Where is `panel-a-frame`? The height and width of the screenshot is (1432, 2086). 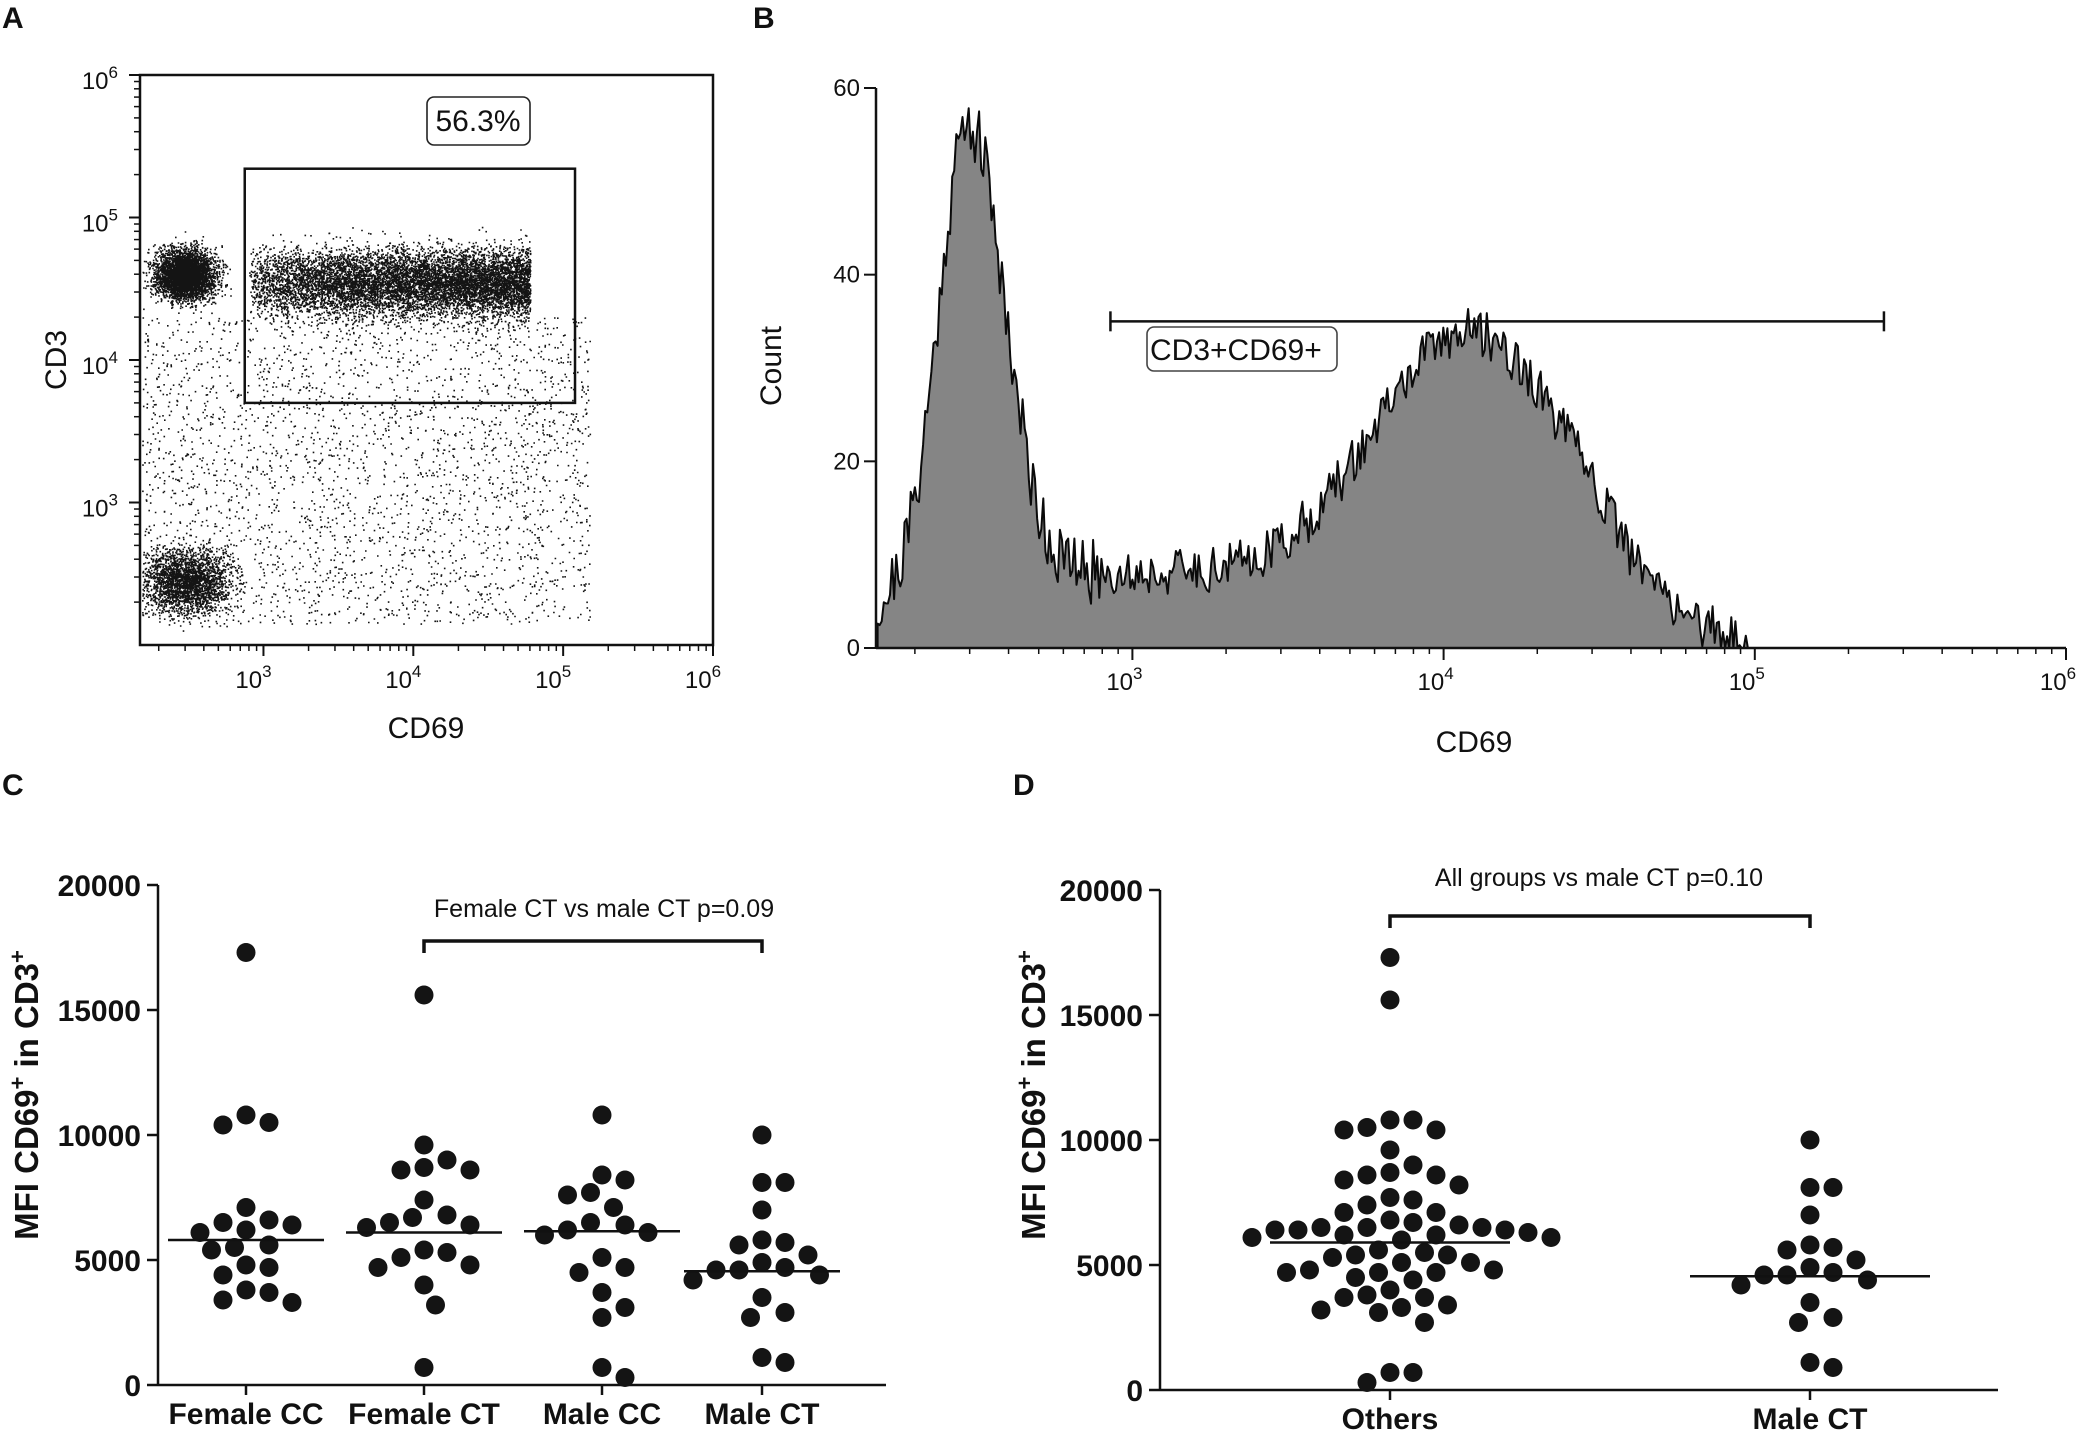 panel-a-frame is located at coordinates (426, 360).